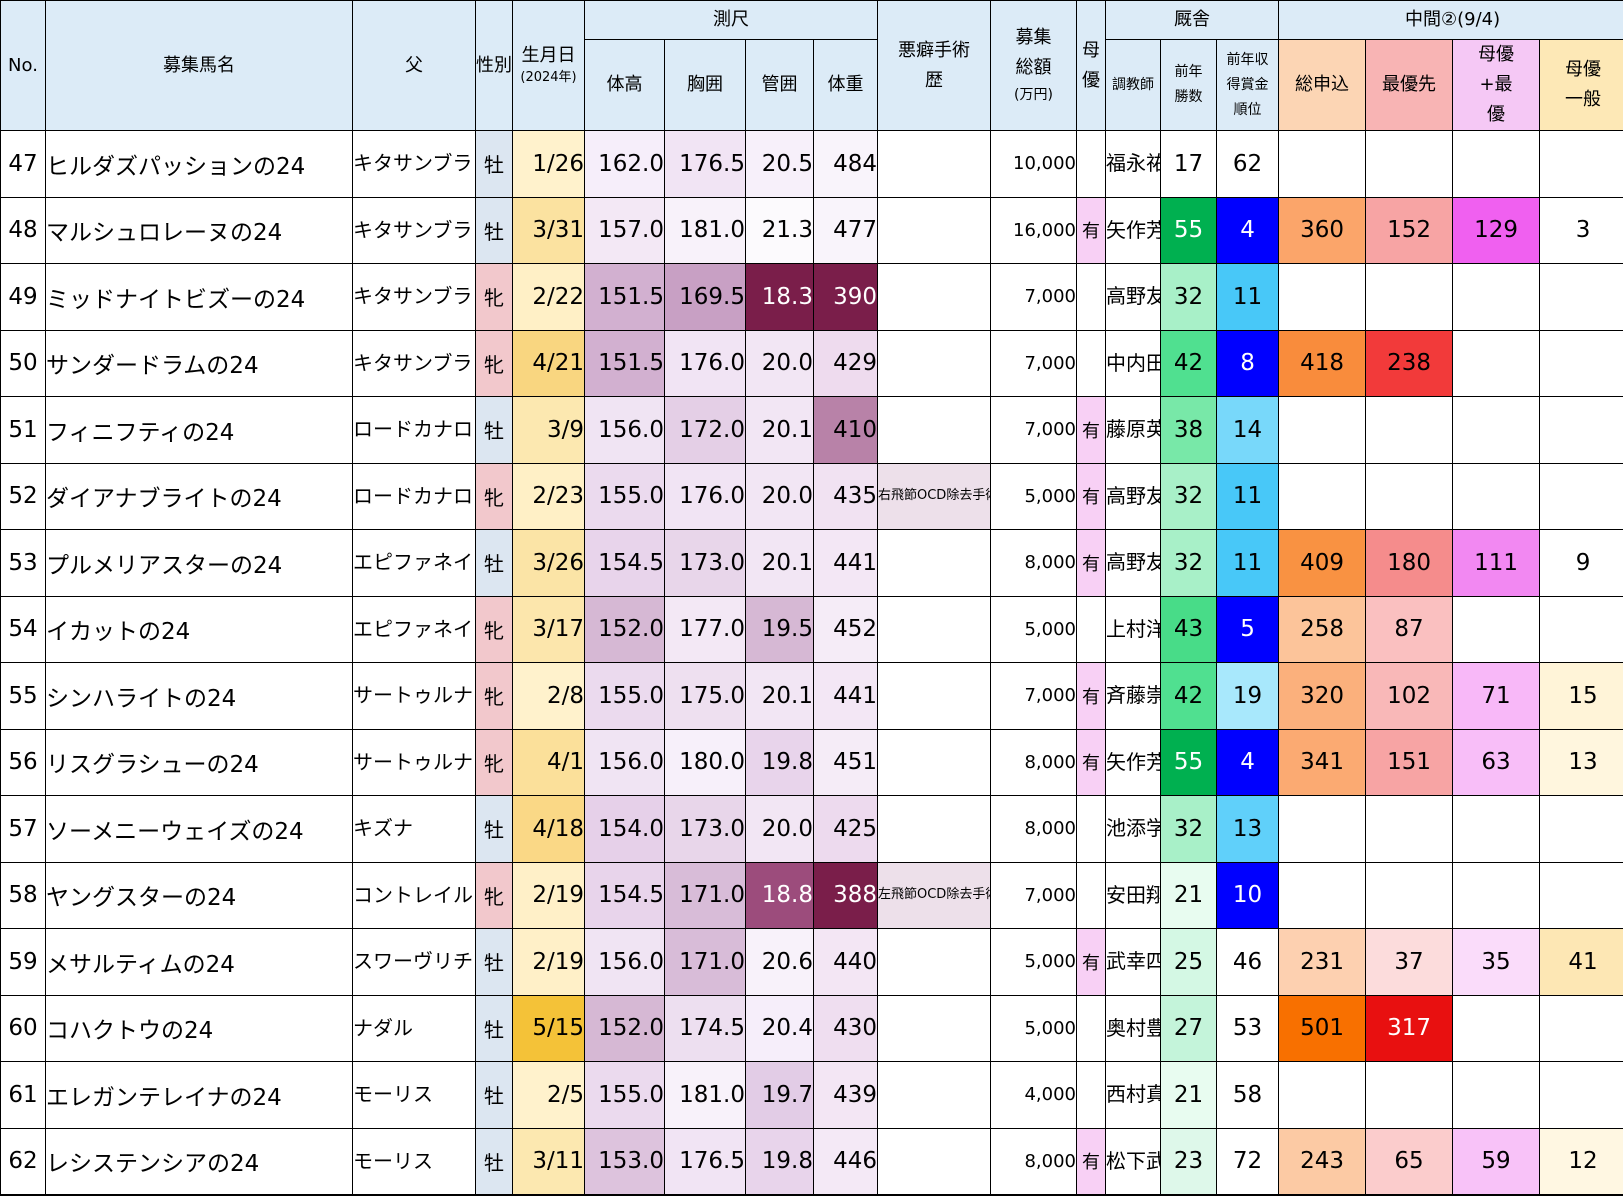 The image size is (1623, 1196). Describe the element at coordinates (1034, 962) in the screenshot. I see `price-cell: 5,000` at that location.